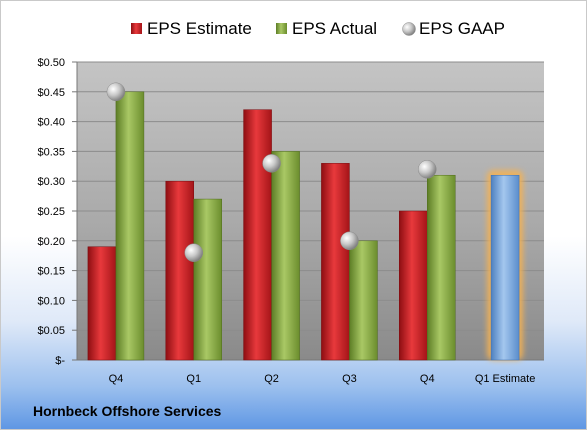 This screenshot has width=587, height=430. I want to click on x-tick-label: Q1, so click(193, 379).